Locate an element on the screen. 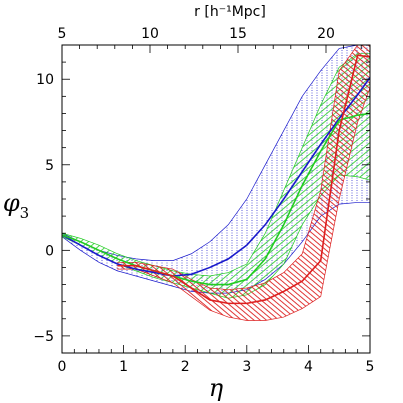 The width and height of the screenshot is (403, 403). x-axis-title: η is located at coordinates (216, 388).